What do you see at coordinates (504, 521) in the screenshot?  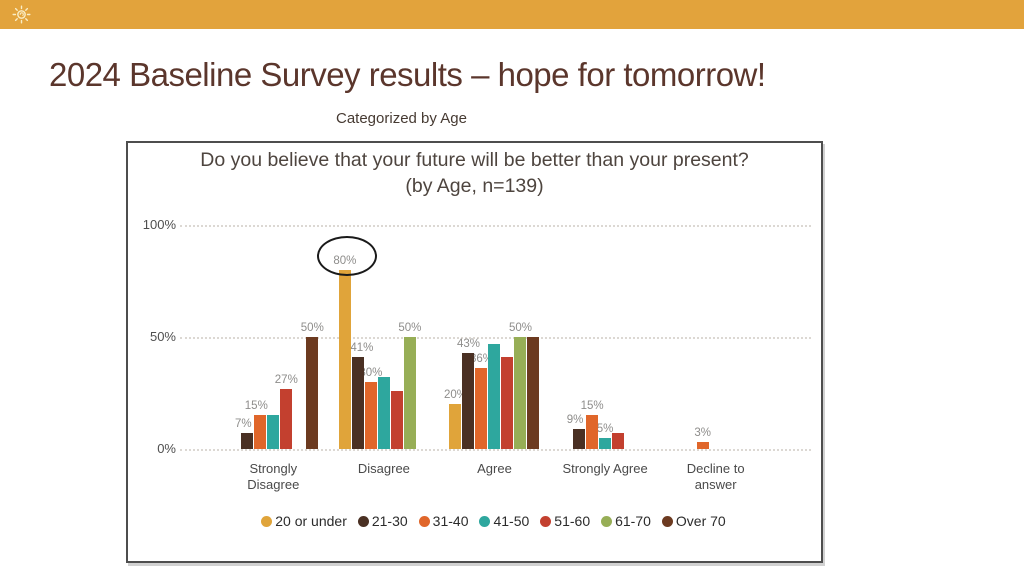 I see `legend-item: 41-50` at bounding box center [504, 521].